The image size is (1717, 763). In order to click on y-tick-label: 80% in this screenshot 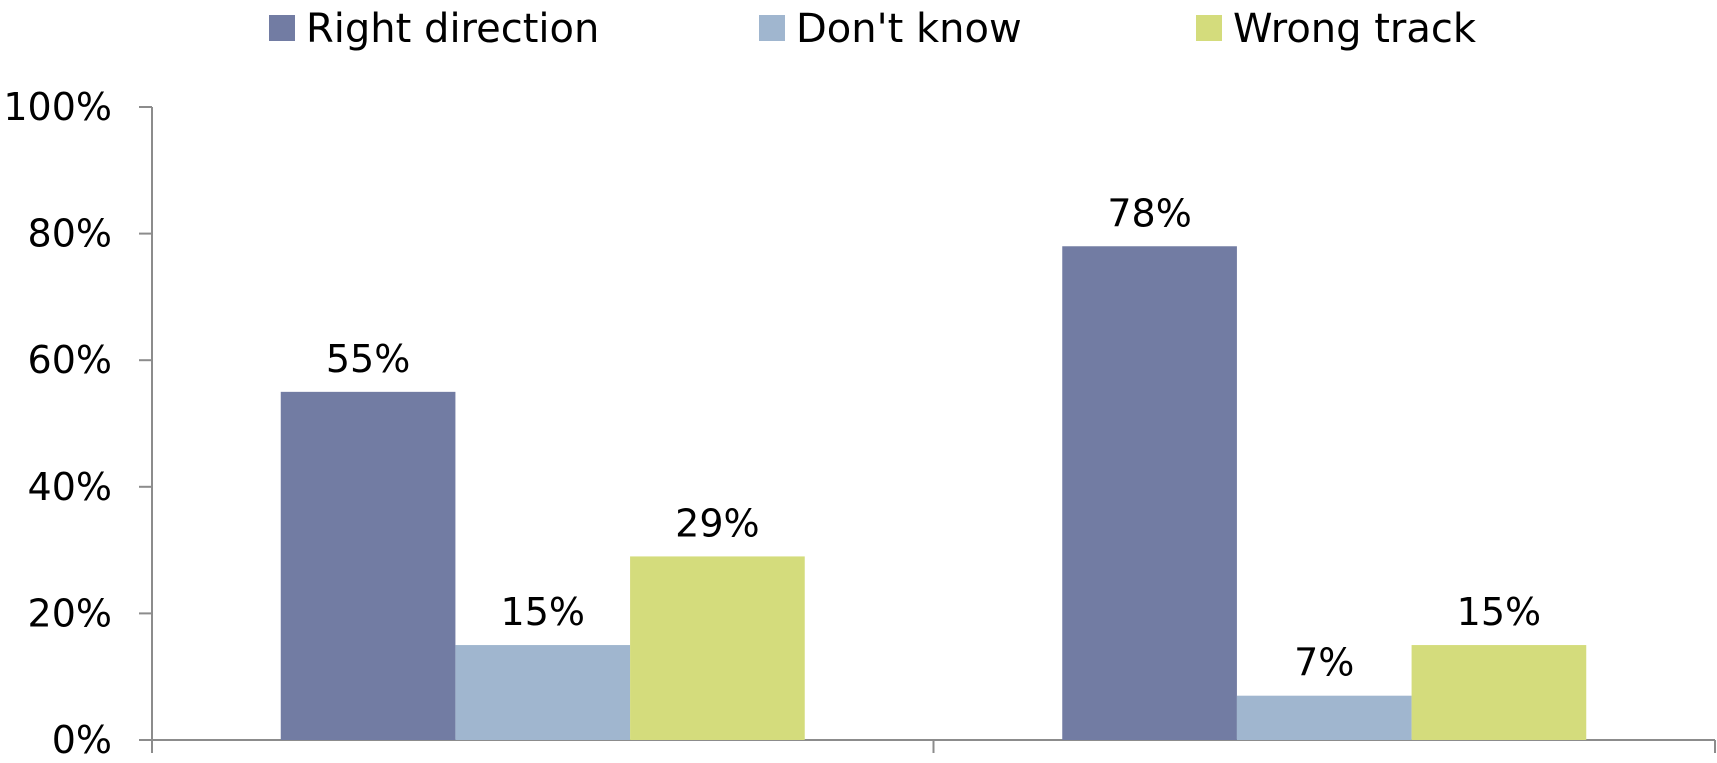, I will do `click(70, 234)`.